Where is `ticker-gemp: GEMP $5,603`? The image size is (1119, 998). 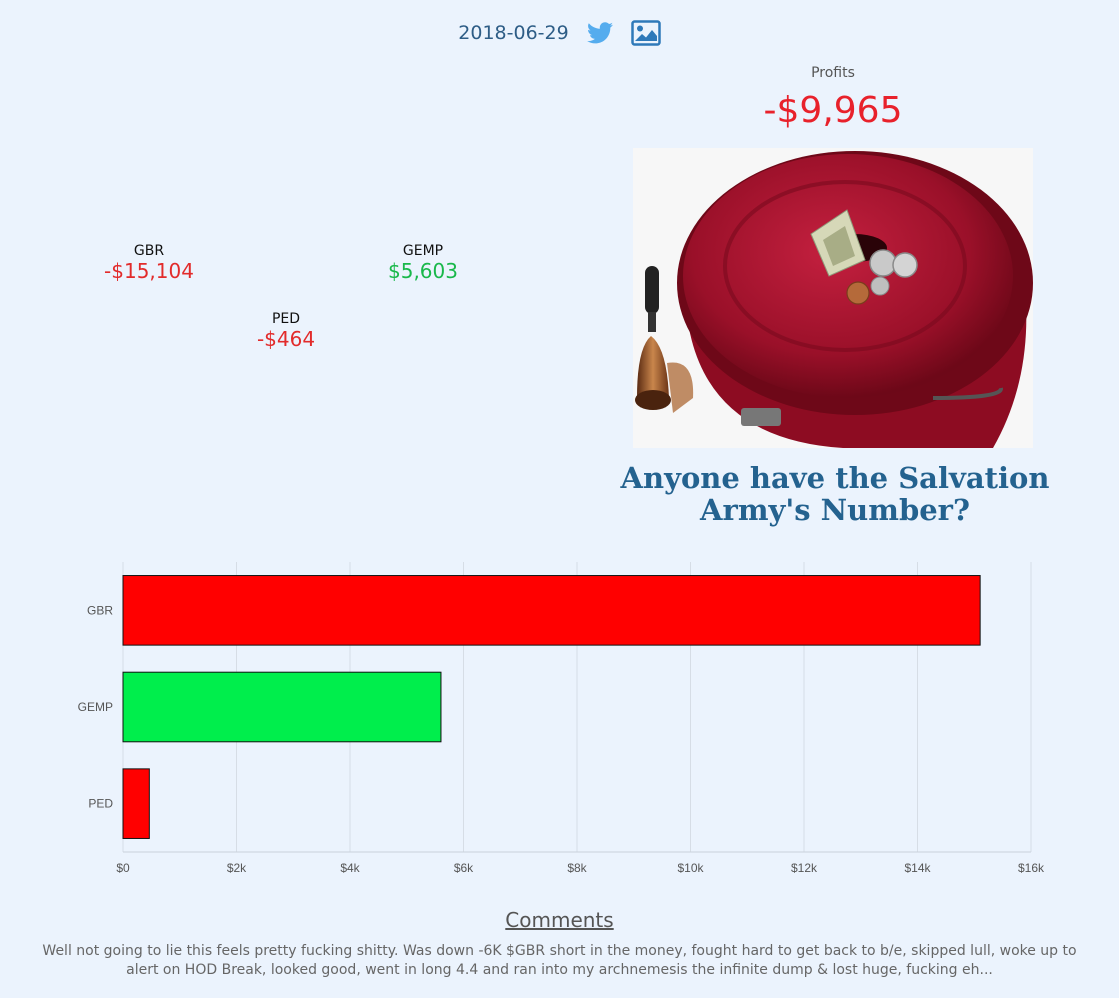 ticker-gemp: GEMP $5,603 is located at coordinates (423, 263).